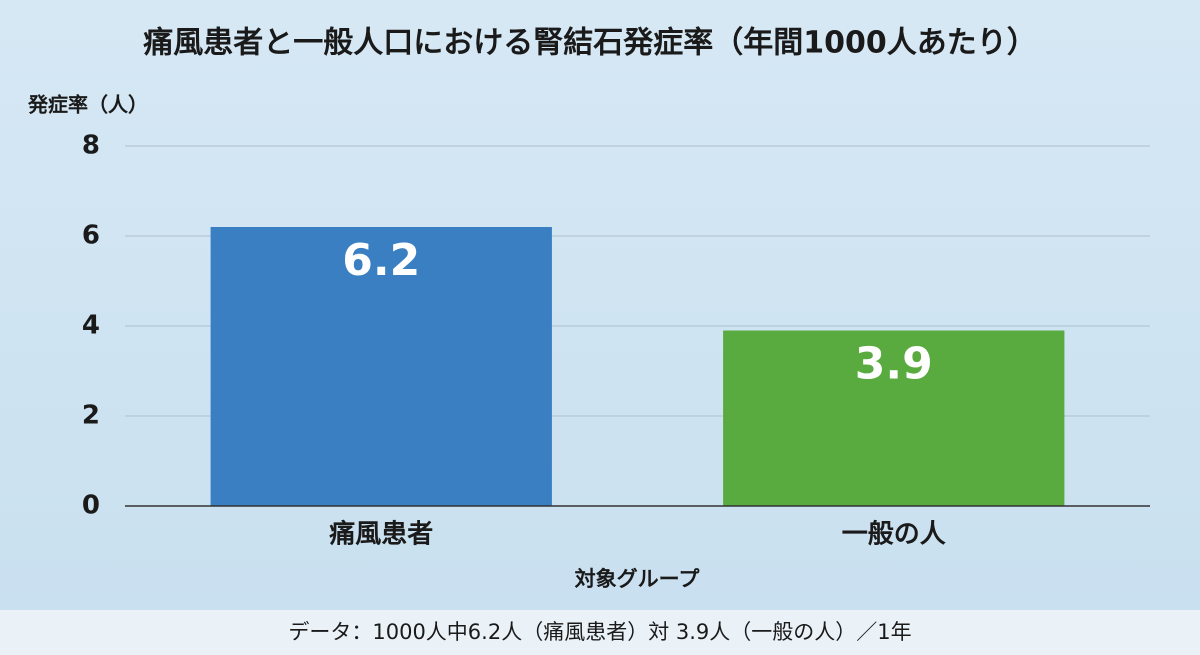 This screenshot has height=655, width=1200. Describe the element at coordinates (894, 364) in the screenshot. I see `value-label: 3.9` at that location.